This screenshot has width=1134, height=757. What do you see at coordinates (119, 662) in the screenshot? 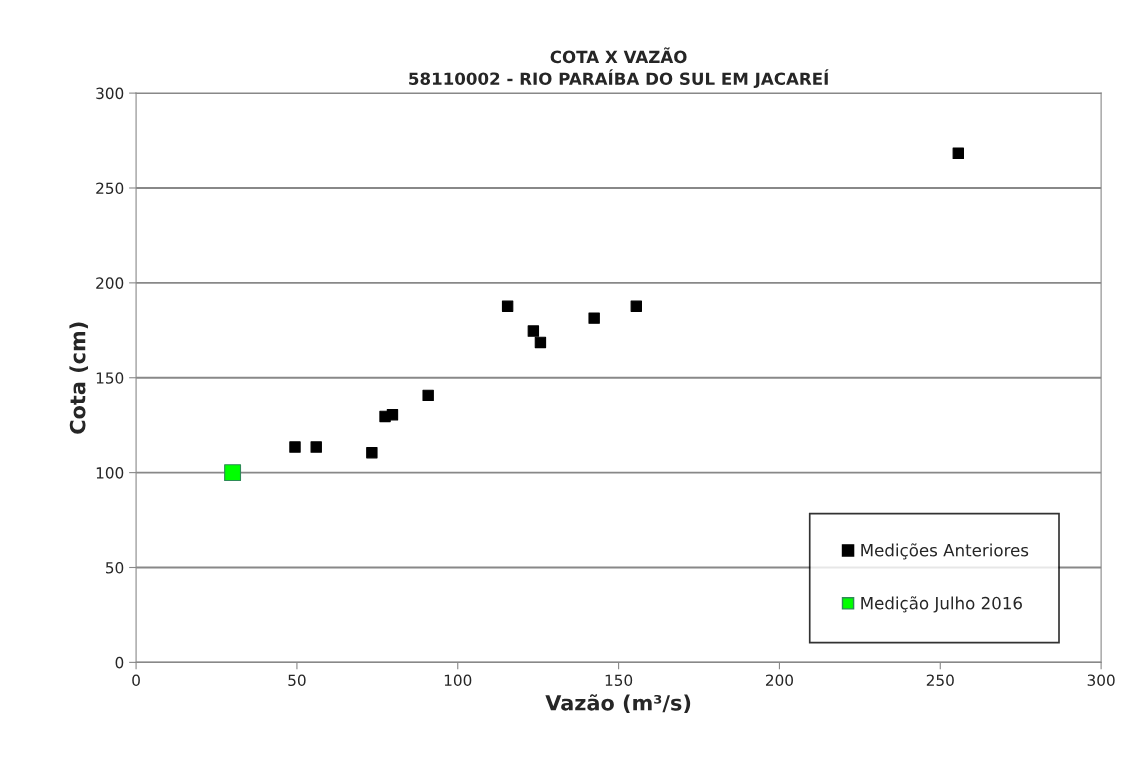
I see `y-tick-label: 0` at bounding box center [119, 662].